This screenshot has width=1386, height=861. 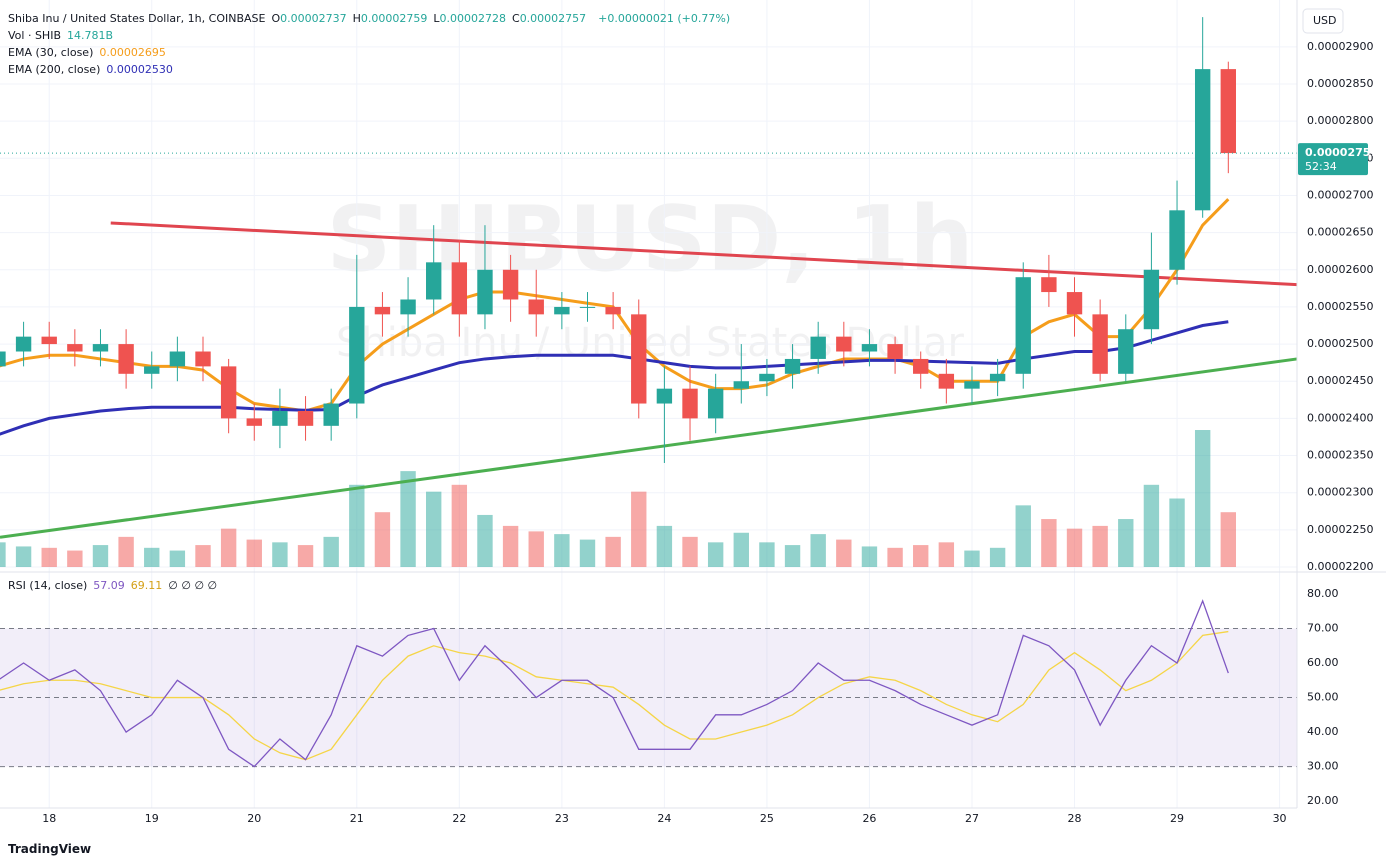 I want to click on indicator-name: EMA (200, close), so click(x=54, y=69).